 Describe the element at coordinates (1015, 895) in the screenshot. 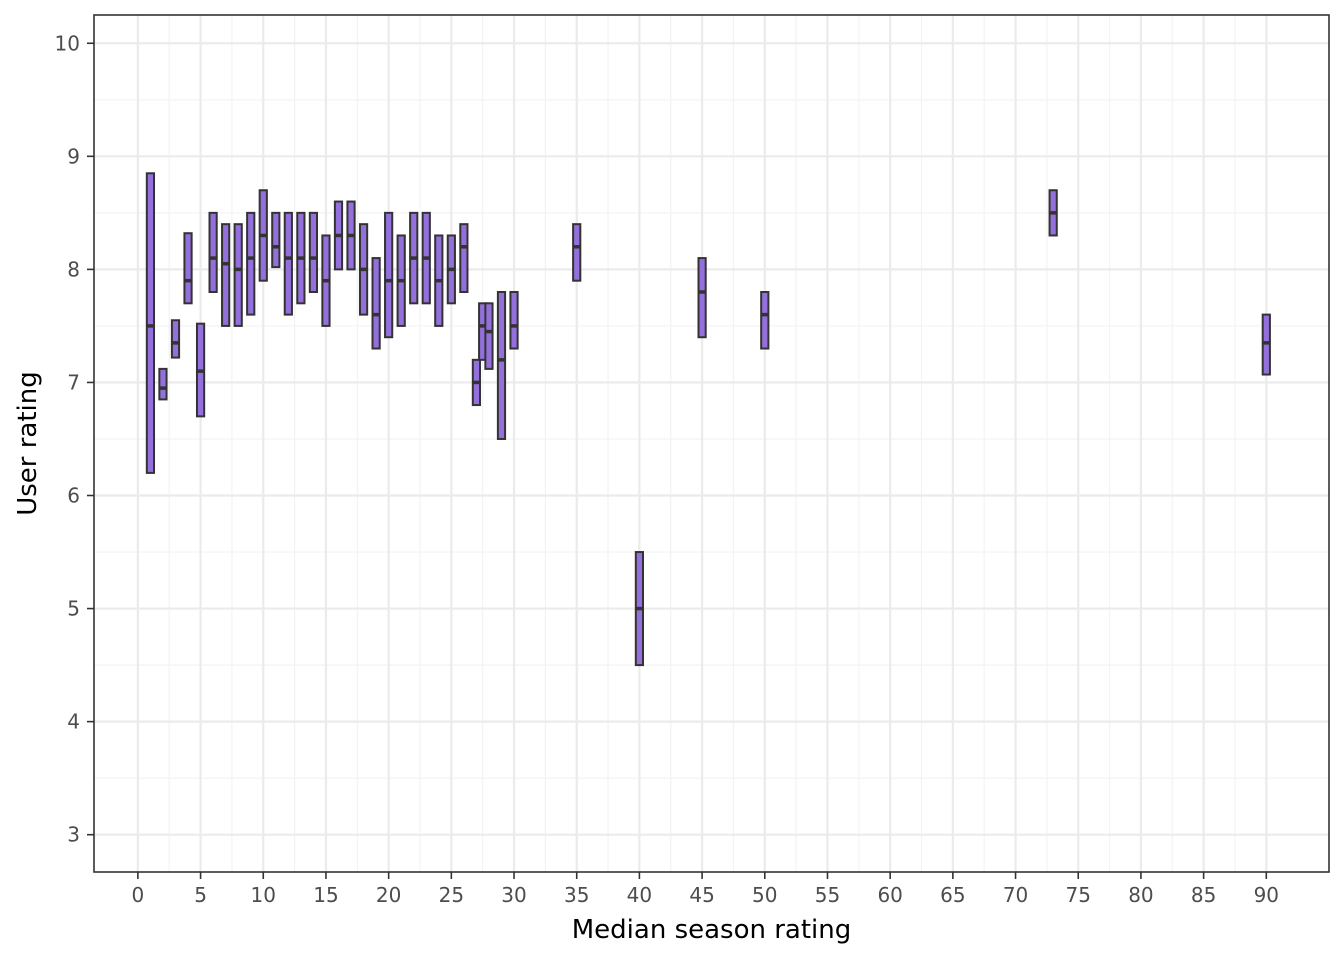

I see `x-tick-label: 70` at that location.